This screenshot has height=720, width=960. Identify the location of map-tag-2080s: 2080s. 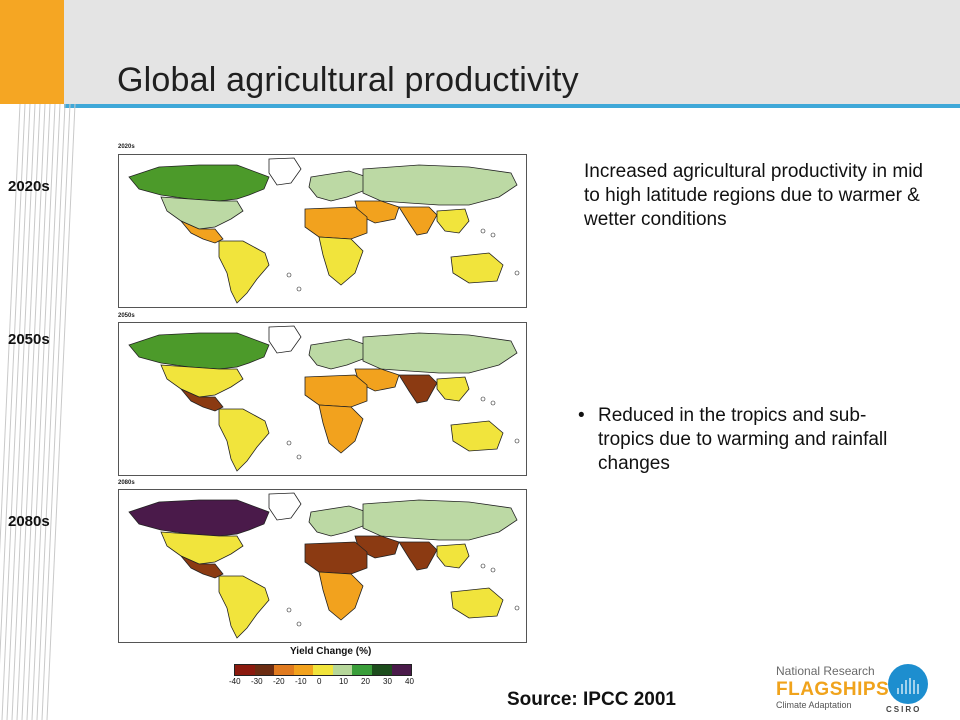
(126, 483).